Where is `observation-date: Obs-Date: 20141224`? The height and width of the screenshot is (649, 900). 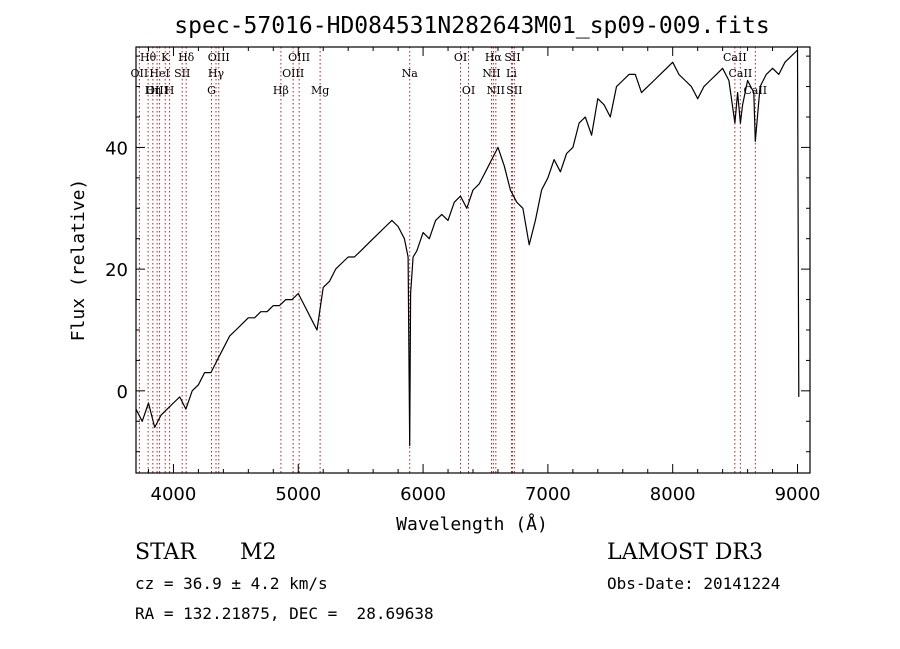
observation-date: Obs-Date: 20141224 is located at coordinates (694, 583).